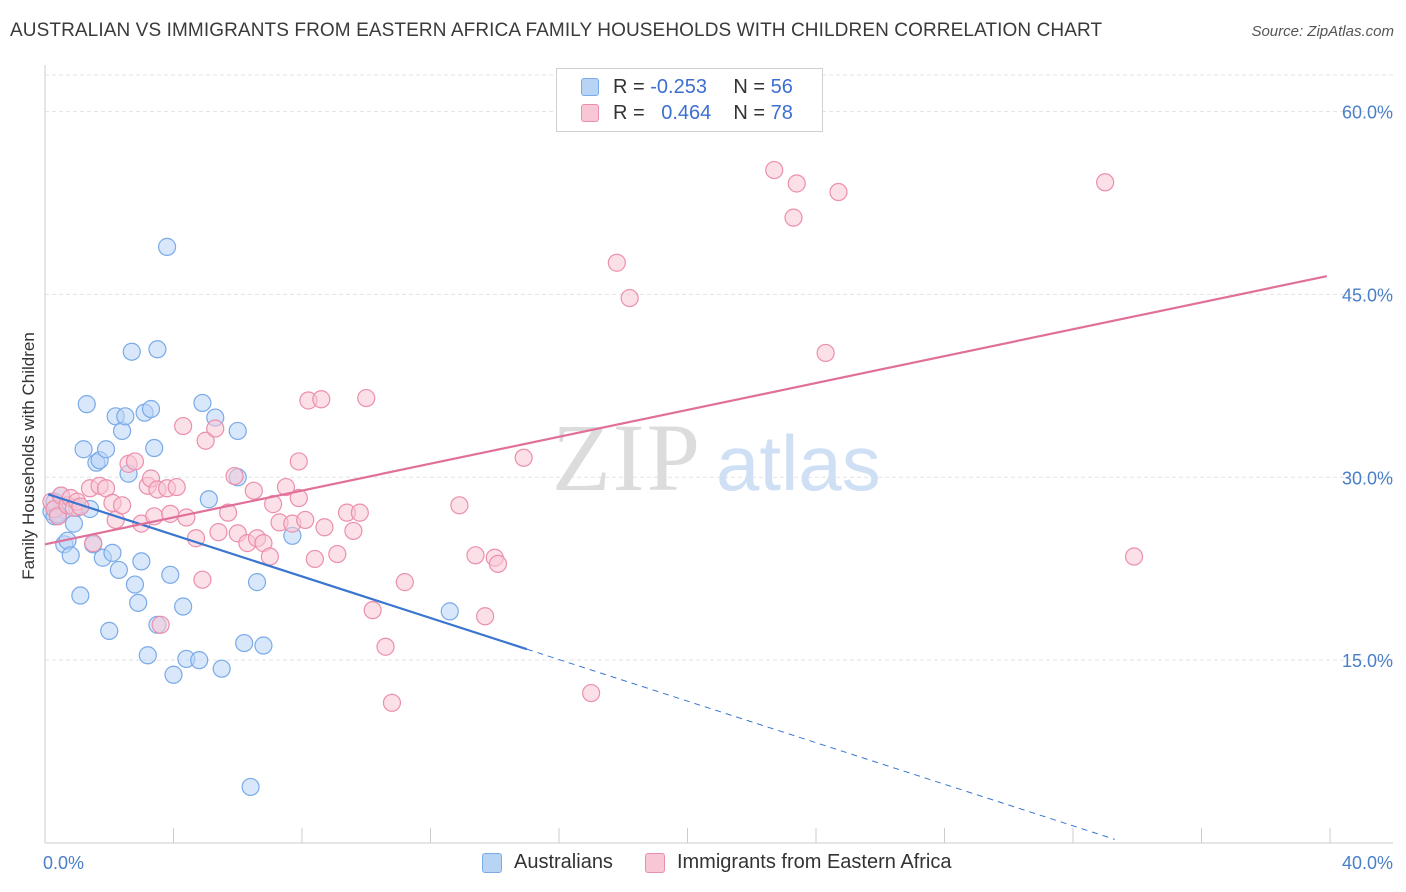 This screenshot has width=1406, height=892. Describe the element at coordinates (1367, 295) in the screenshot. I see `y-tick-label: 45.0%` at that location.